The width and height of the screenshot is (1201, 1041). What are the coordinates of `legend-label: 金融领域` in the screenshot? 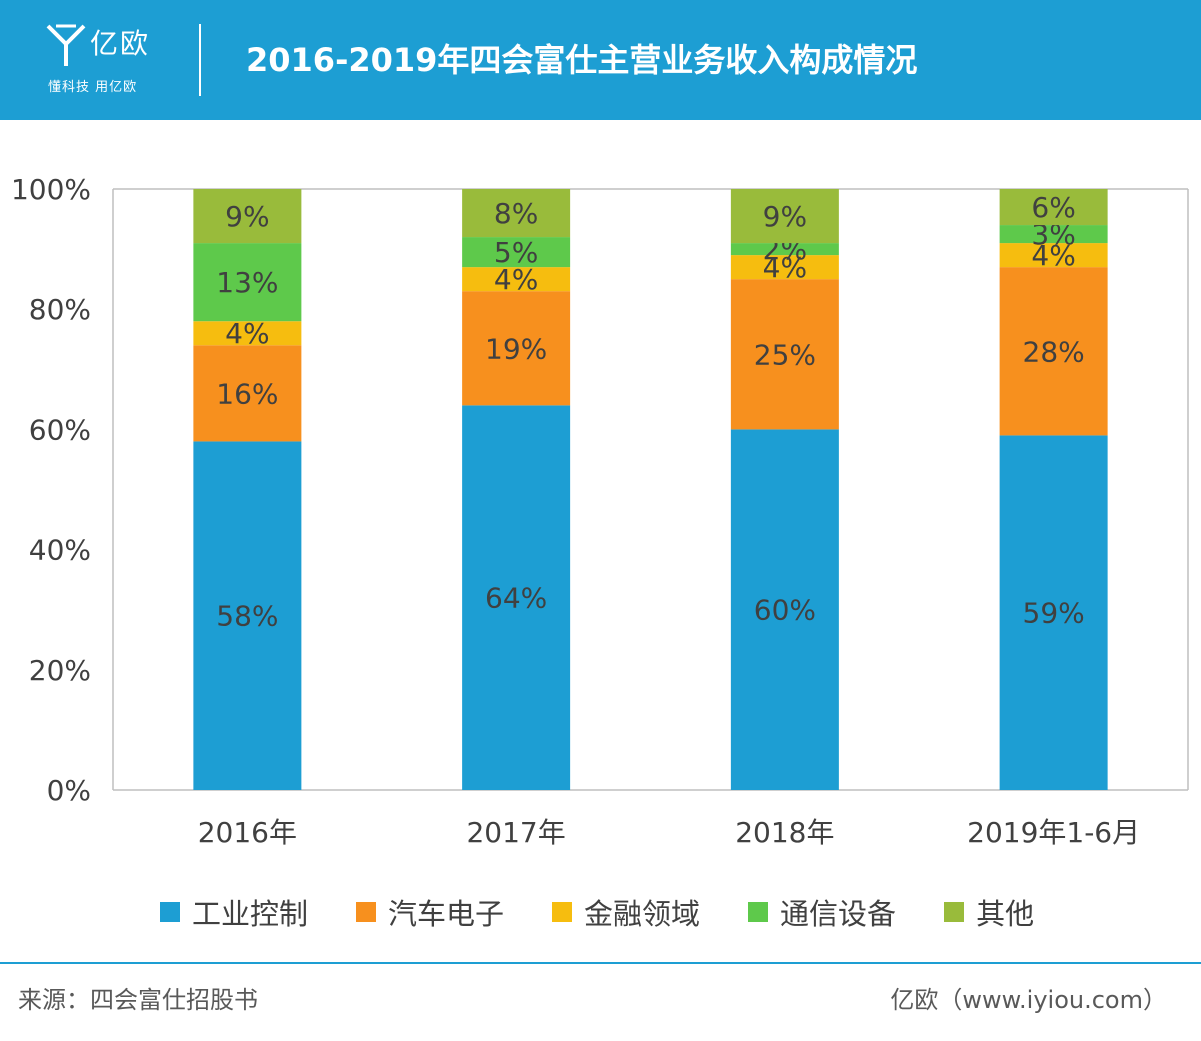 It's located at (642, 914).